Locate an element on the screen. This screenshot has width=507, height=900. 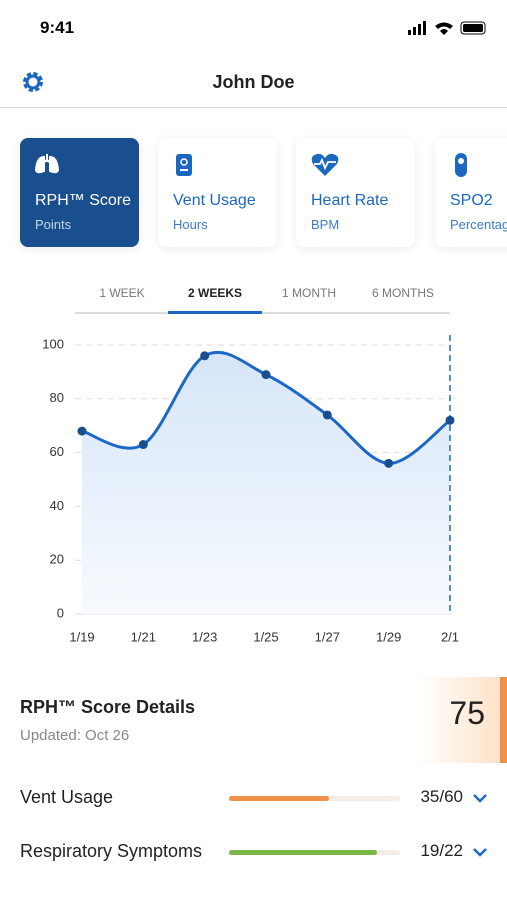
y-tick-label: 20 is located at coordinates (57, 559).